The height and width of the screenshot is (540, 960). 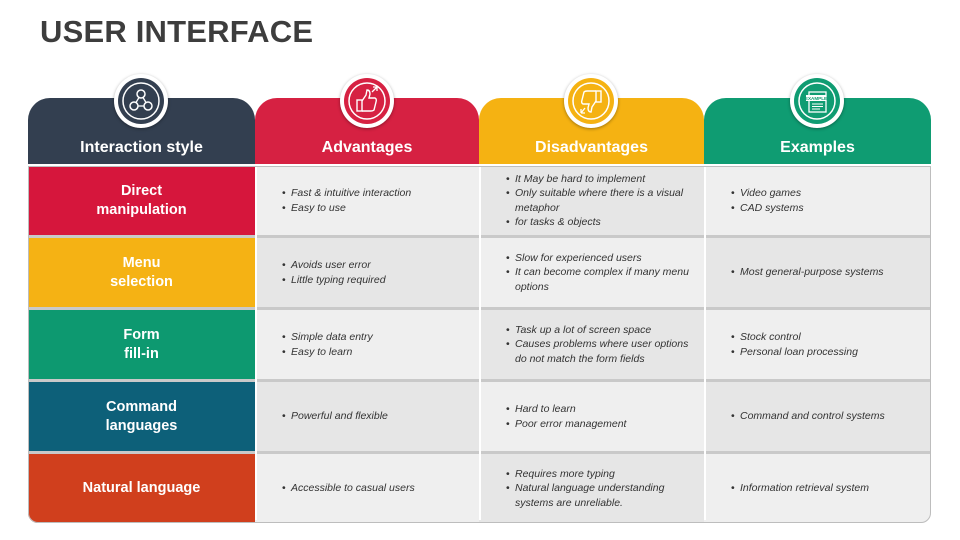 I want to click on cell-examples: Video gamesCAD systems, so click(x=817, y=200).